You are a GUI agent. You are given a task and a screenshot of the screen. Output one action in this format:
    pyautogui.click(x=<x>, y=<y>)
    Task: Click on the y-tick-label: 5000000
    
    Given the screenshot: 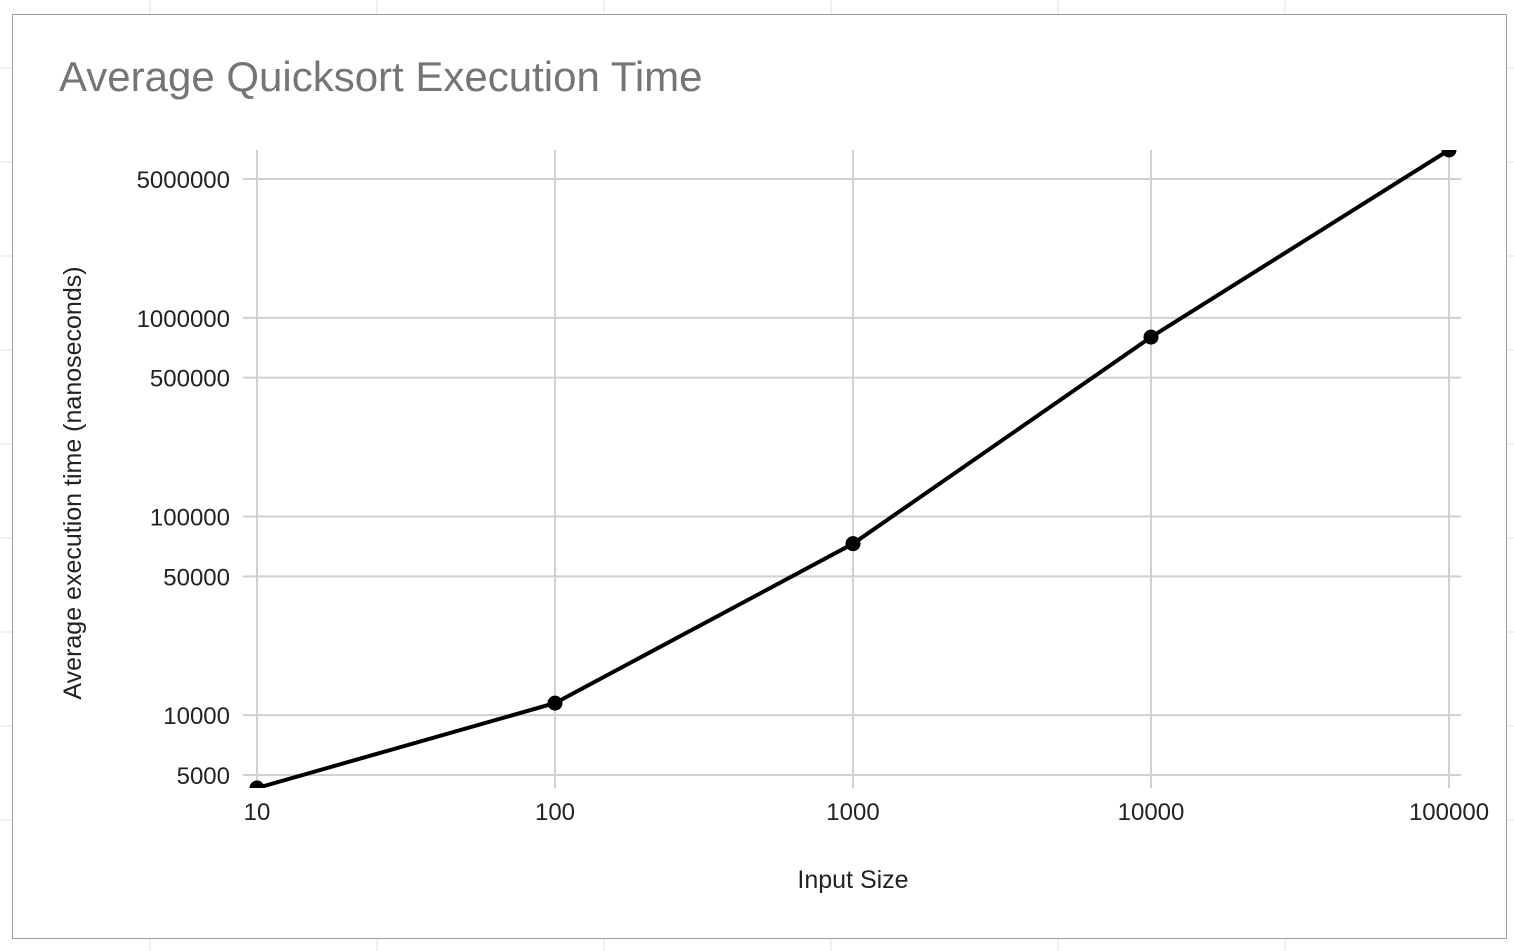 What is the action you would take?
    pyautogui.click(x=183, y=180)
    